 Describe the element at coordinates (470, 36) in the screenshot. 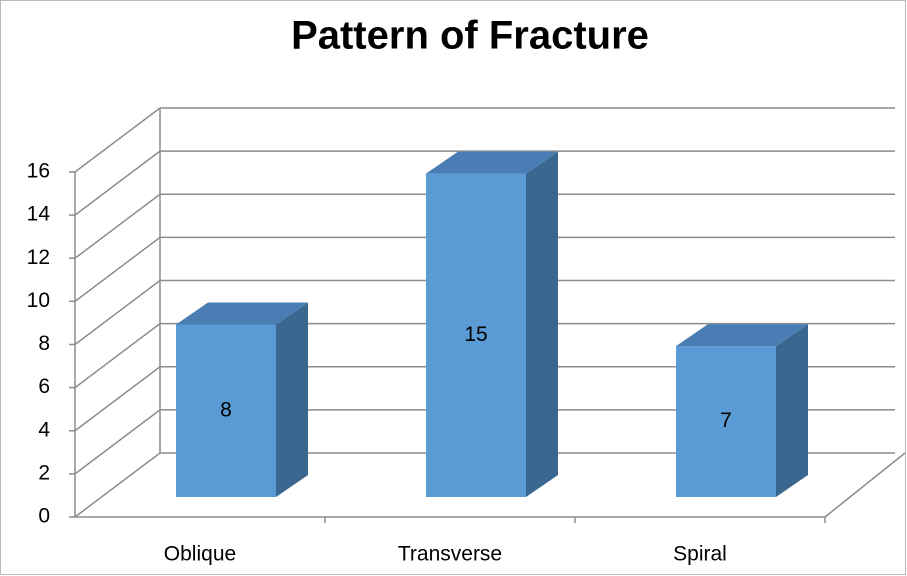

I see `chart-title: Pattern of Fracture` at that location.